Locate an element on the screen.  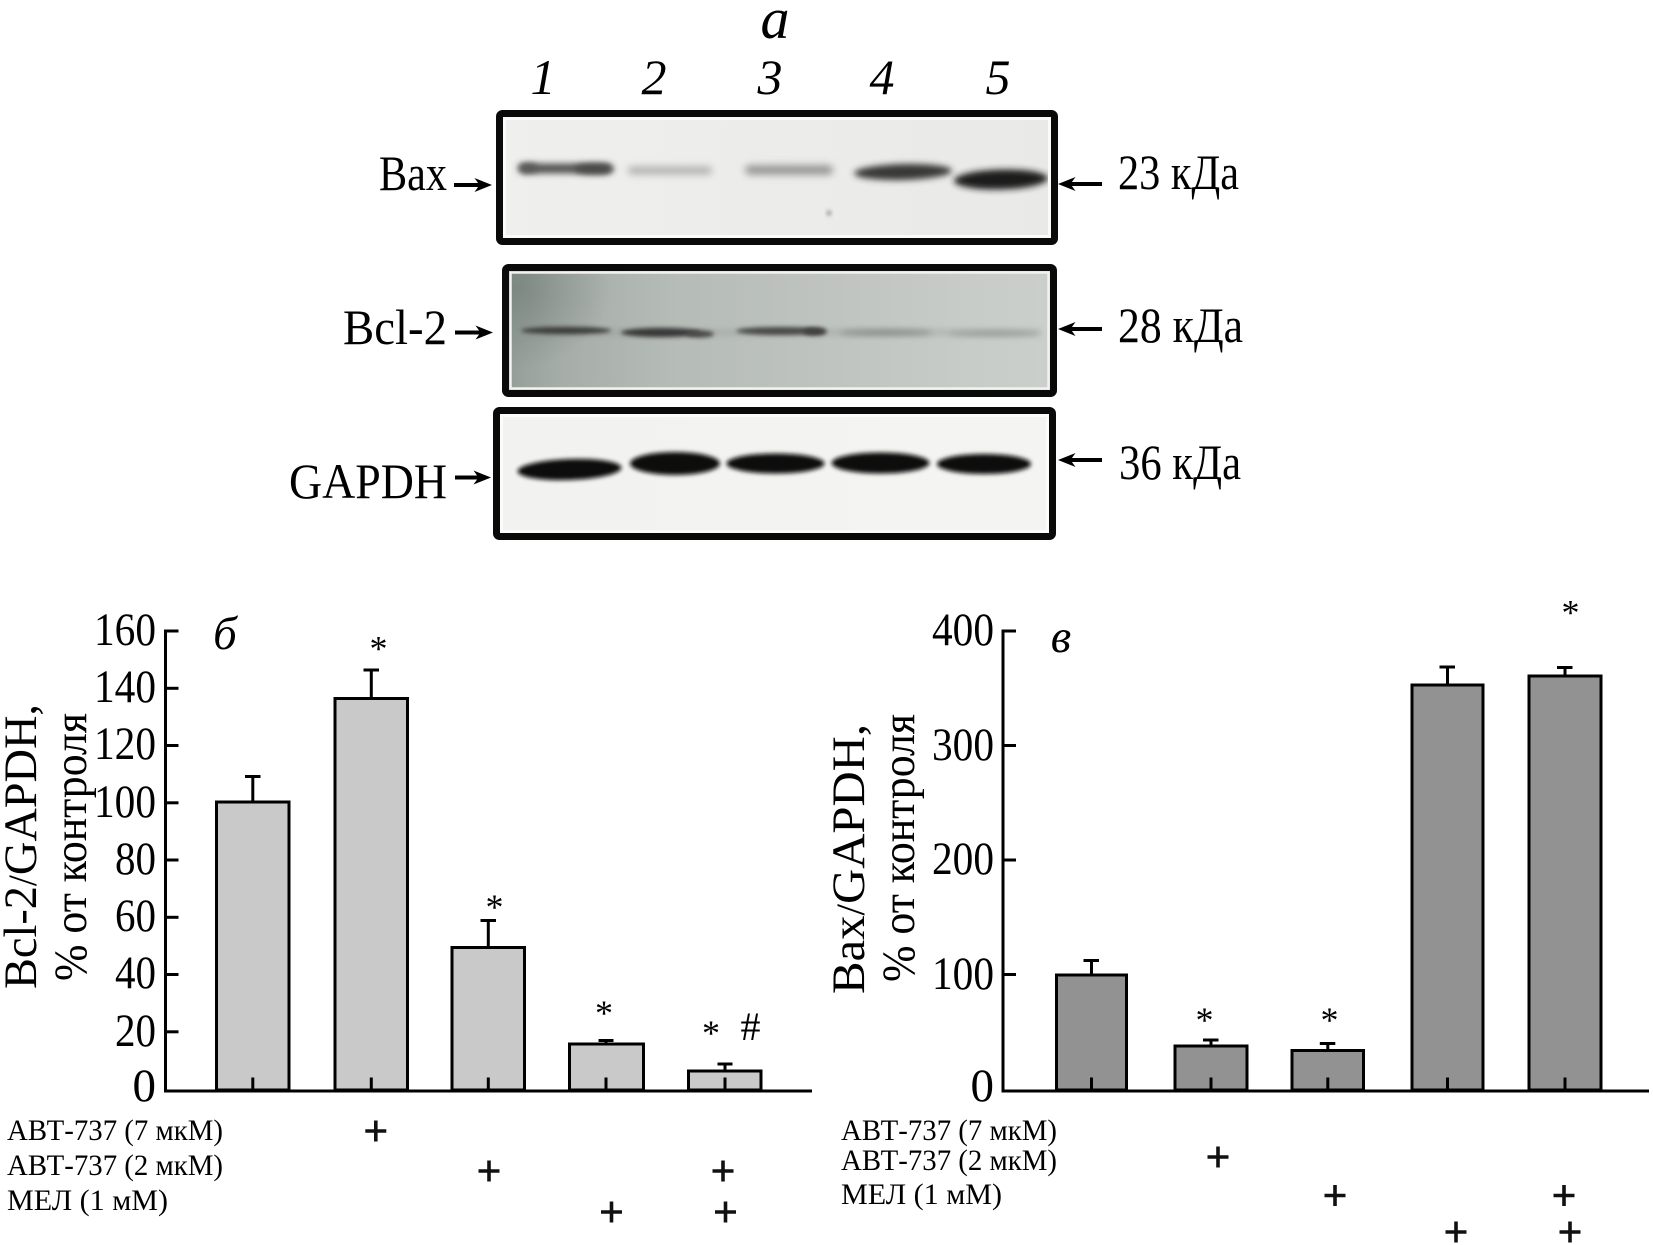
svg-text: 2 is located at coordinates (654, 77).